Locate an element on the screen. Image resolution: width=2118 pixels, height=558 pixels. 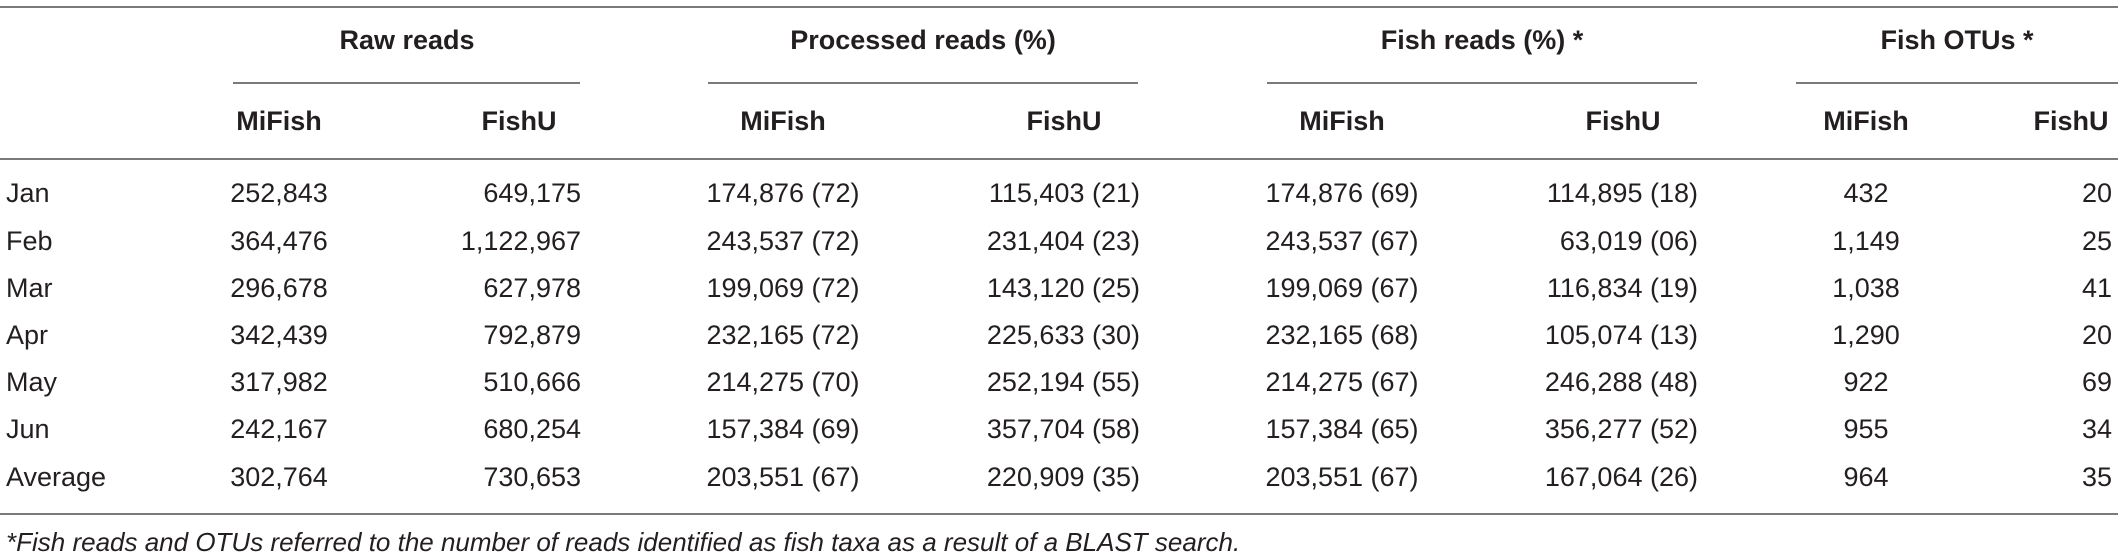
cell-processed-mifish: 214,275 (70) is located at coordinates (783, 382).